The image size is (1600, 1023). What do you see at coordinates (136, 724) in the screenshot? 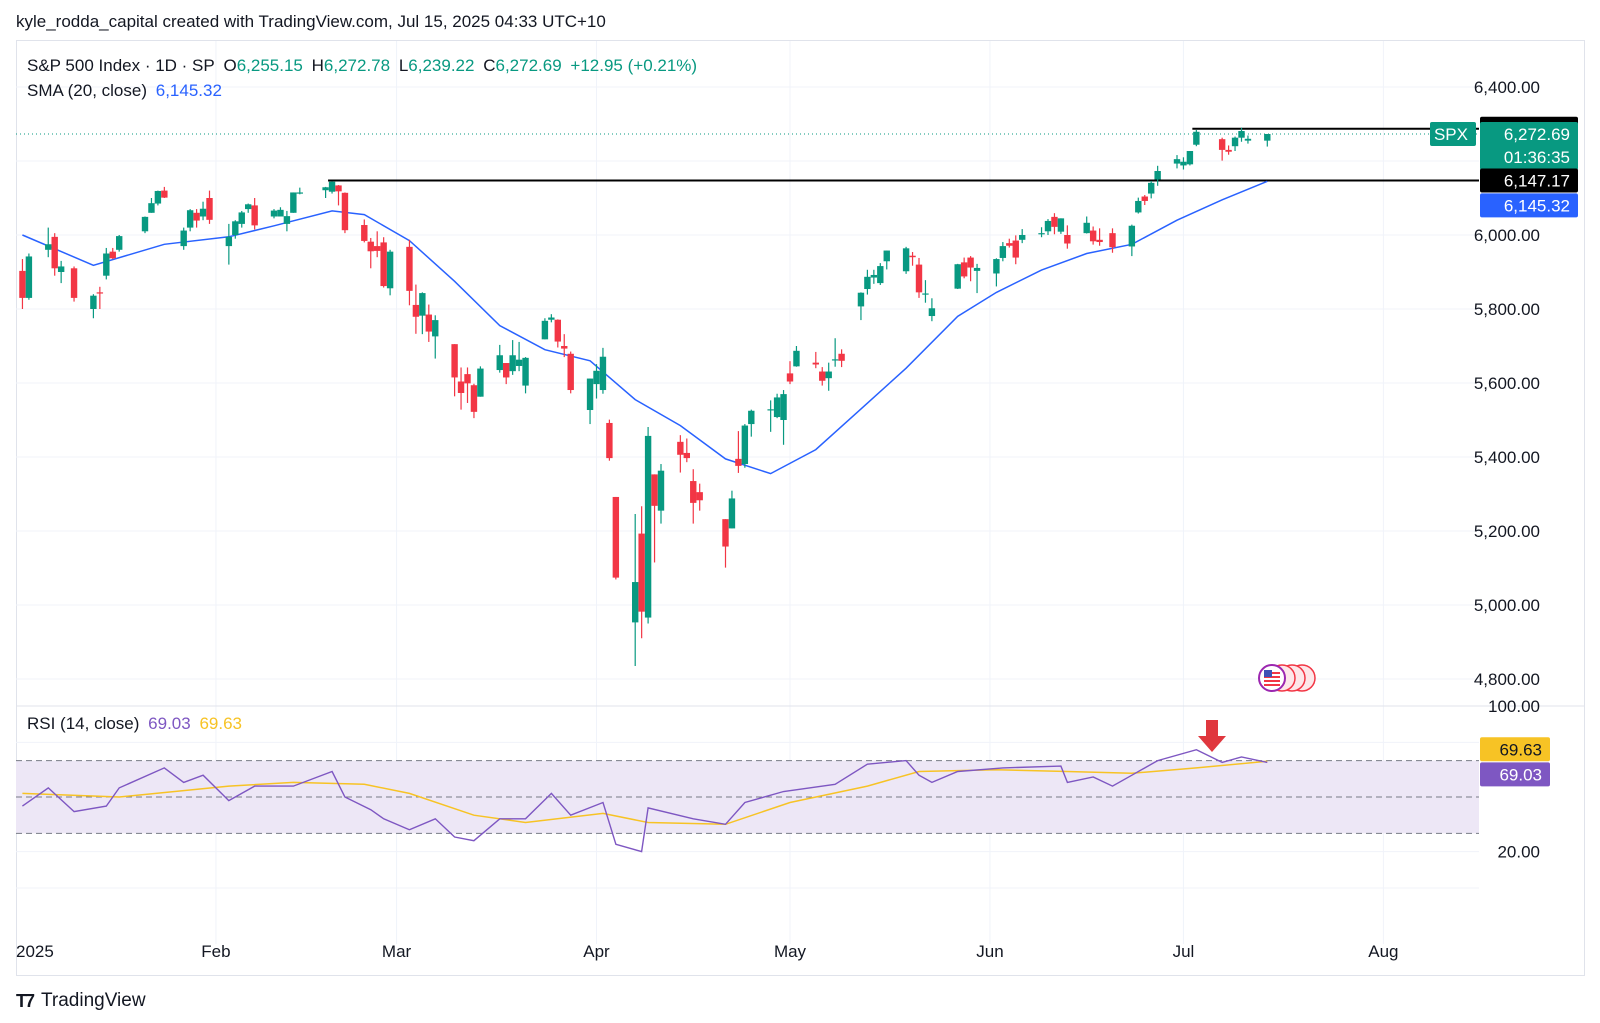
I see `rsi-legend: RSI (14, close) 69.03 69.63` at bounding box center [136, 724].